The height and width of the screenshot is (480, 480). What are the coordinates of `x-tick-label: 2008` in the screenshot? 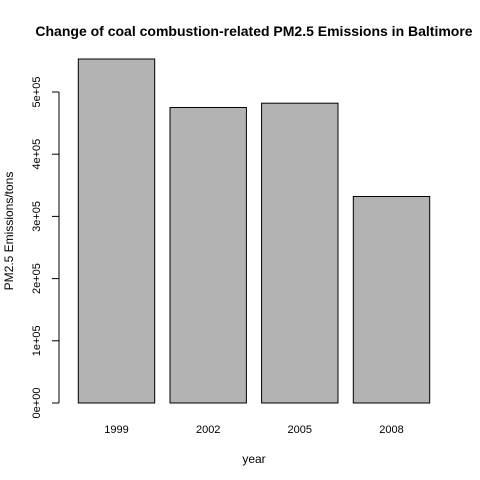 It's located at (391, 430).